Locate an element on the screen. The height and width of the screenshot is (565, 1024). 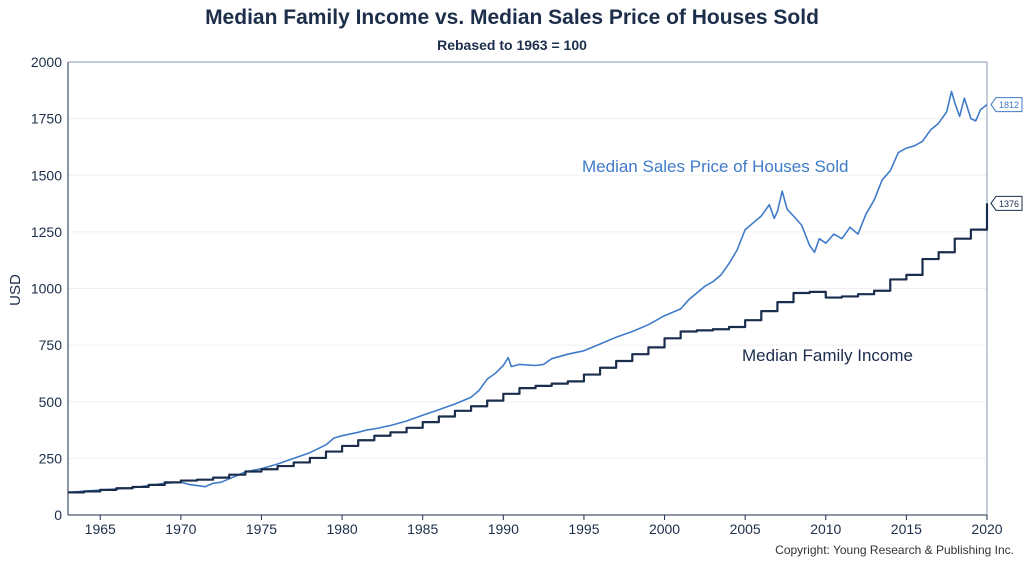
y-tick-label: 2000 is located at coordinates (46, 62).